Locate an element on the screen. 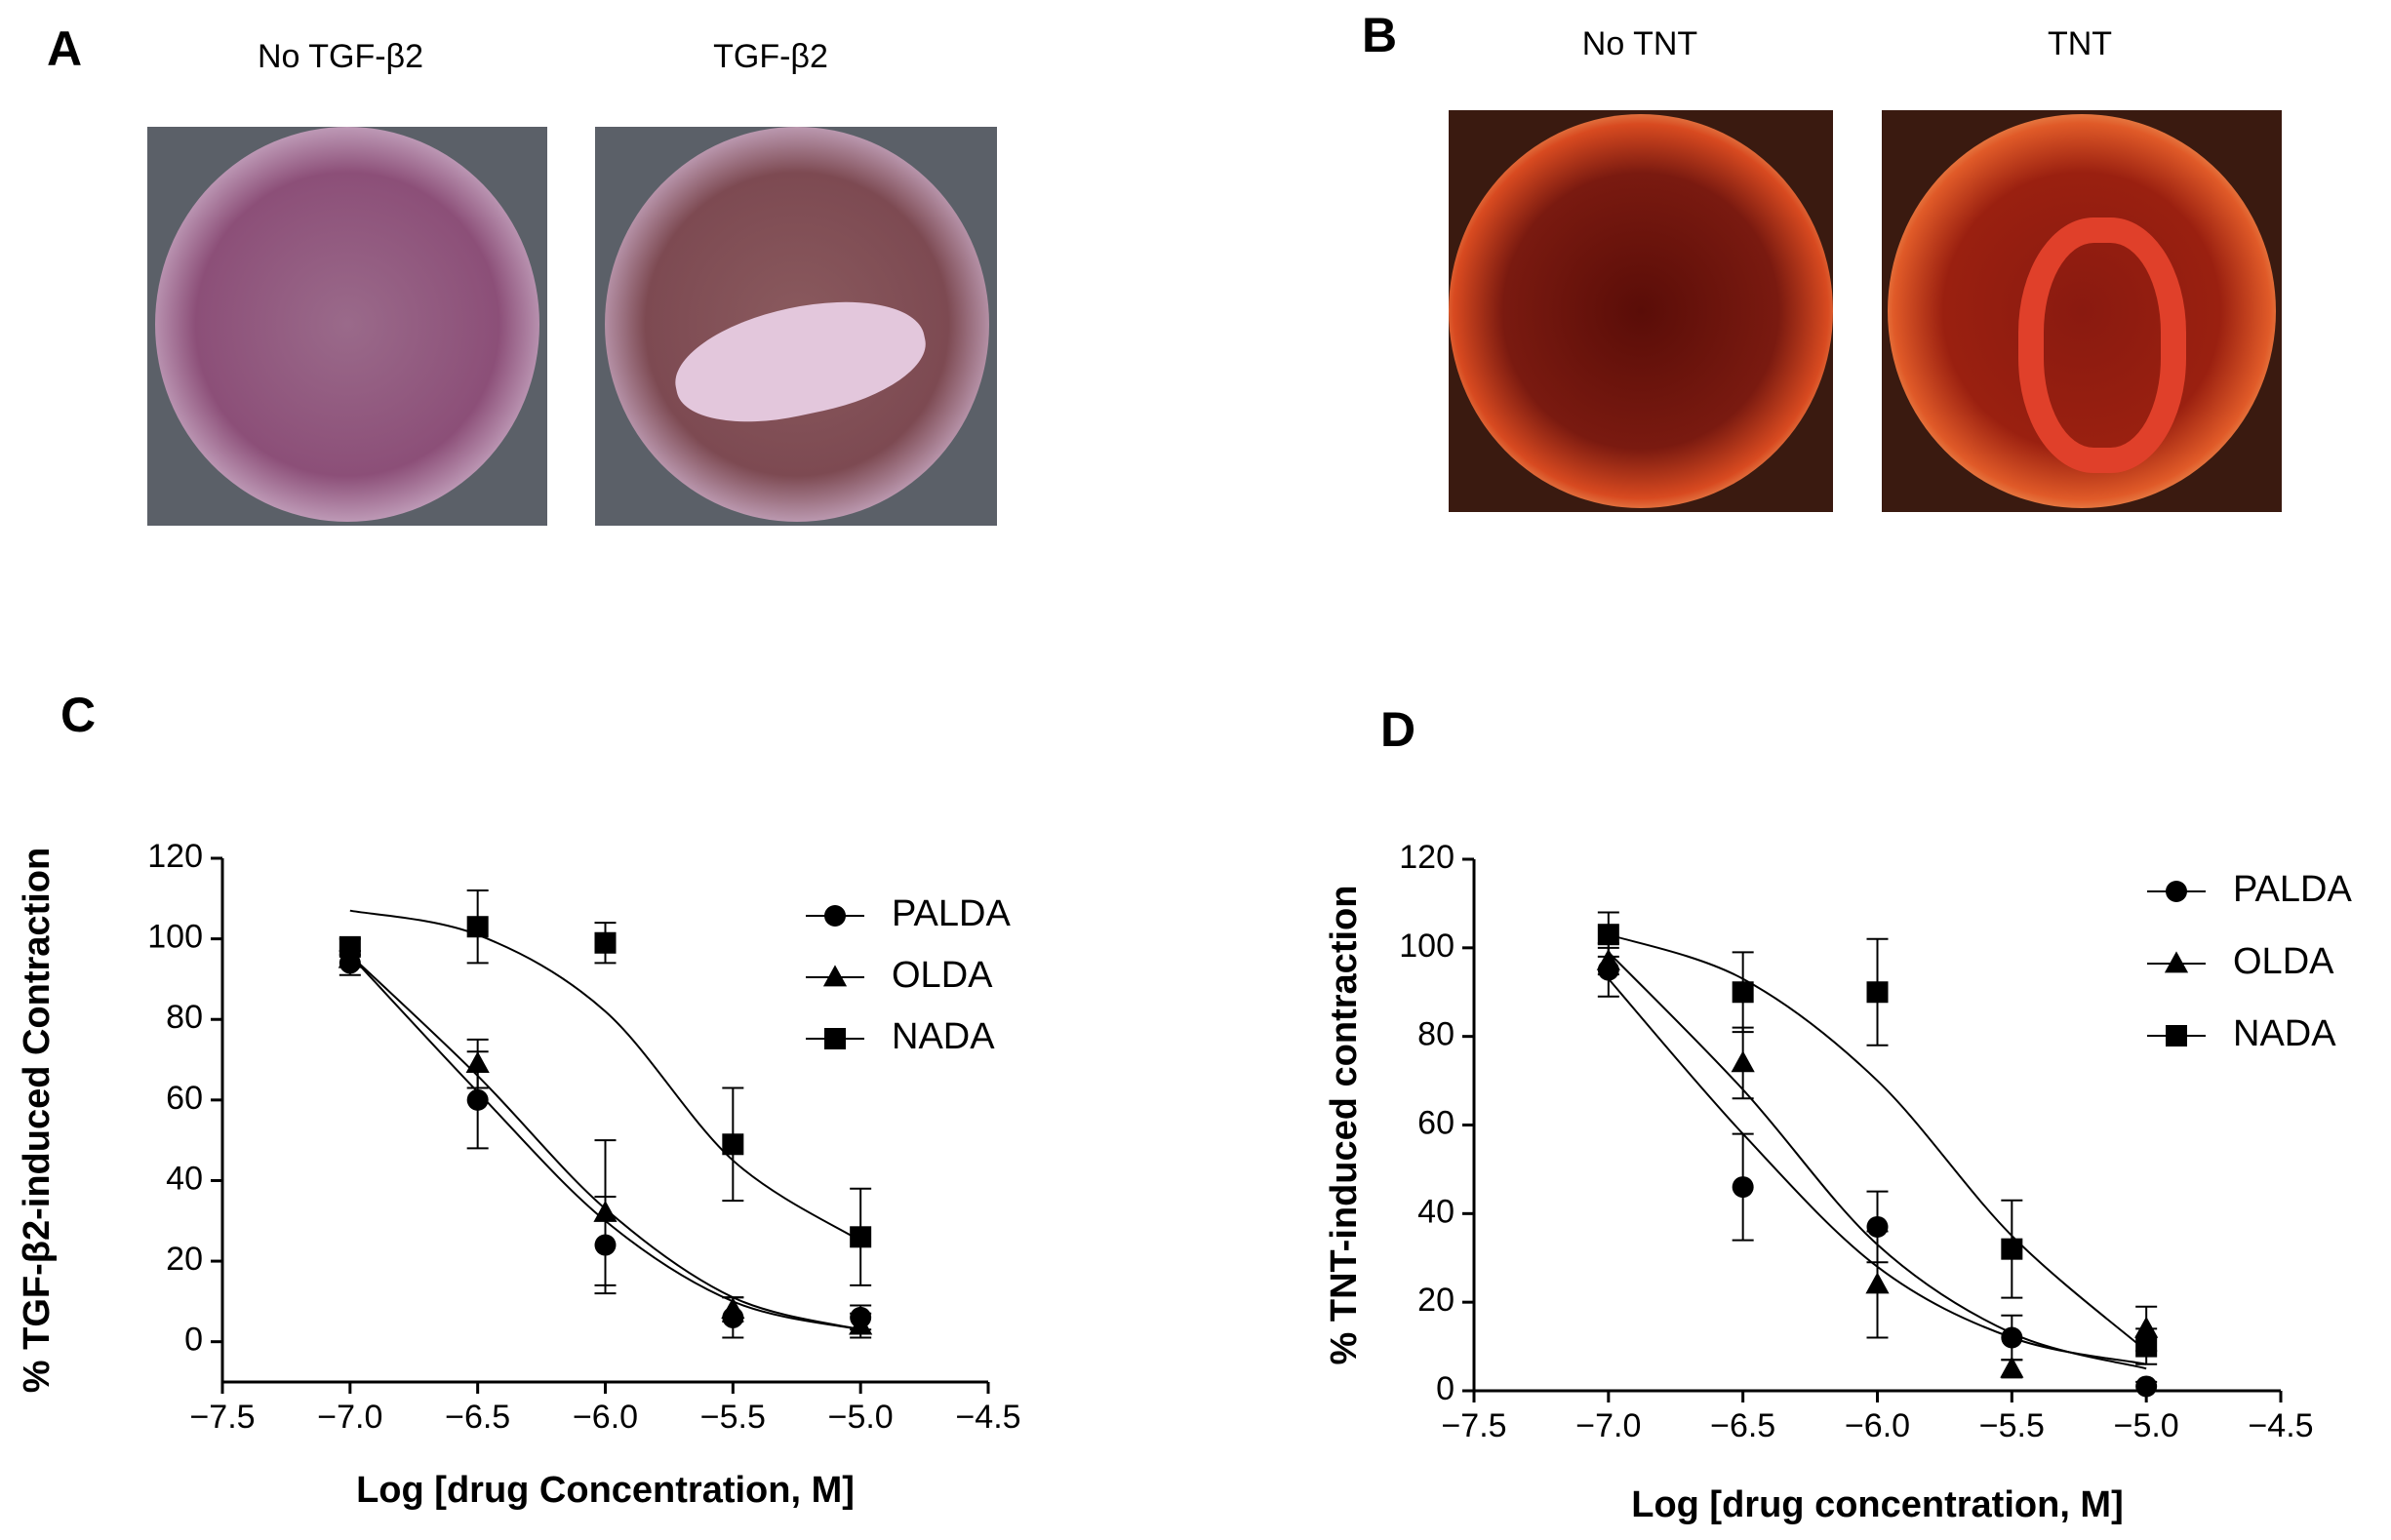  panel-label: C is located at coordinates (78, 715).